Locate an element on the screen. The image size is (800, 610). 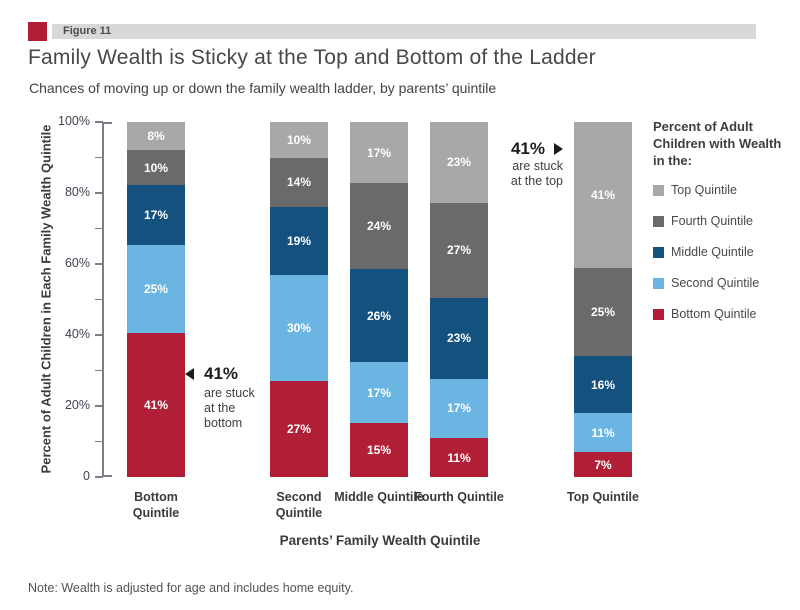
stacked-bar-second-quintile: 27% 30% 19% 14% 10% is located at coordinates (299, 299).